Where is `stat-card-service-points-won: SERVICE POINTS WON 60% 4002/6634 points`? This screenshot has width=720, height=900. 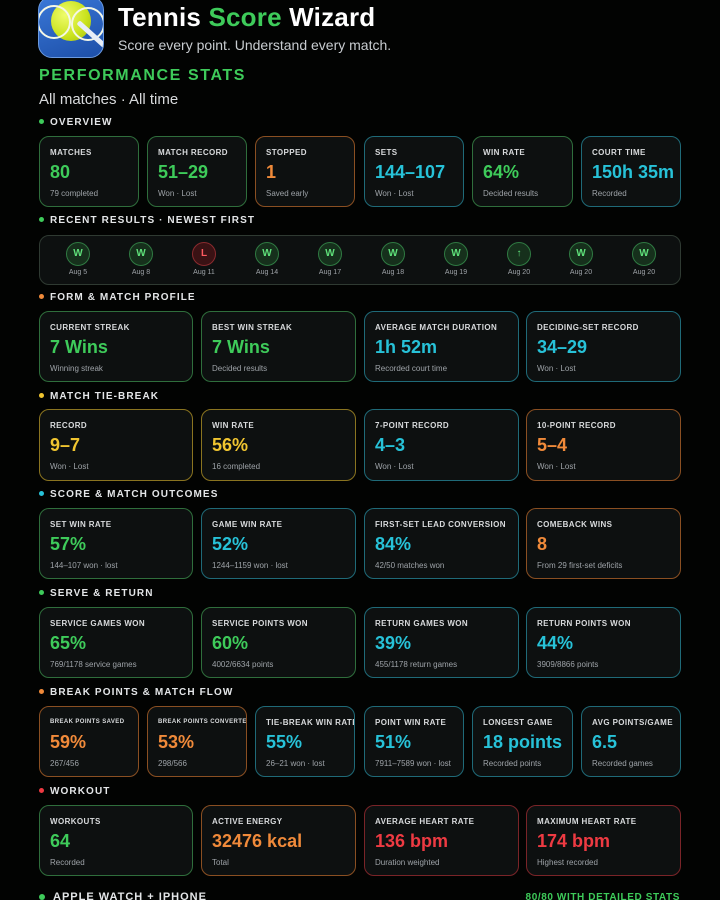 stat-card-service-points-won: SERVICE POINTS WON 60% 4002/6634 points is located at coordinates (278, 642).